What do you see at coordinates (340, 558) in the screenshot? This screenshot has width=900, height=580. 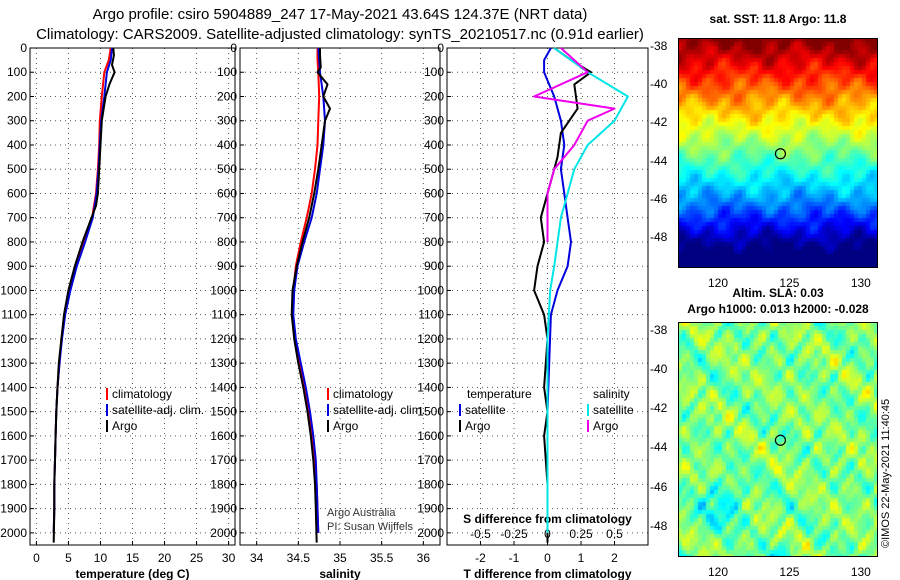 I see `x-tick-label: 35` at bounding box center [340, 558].